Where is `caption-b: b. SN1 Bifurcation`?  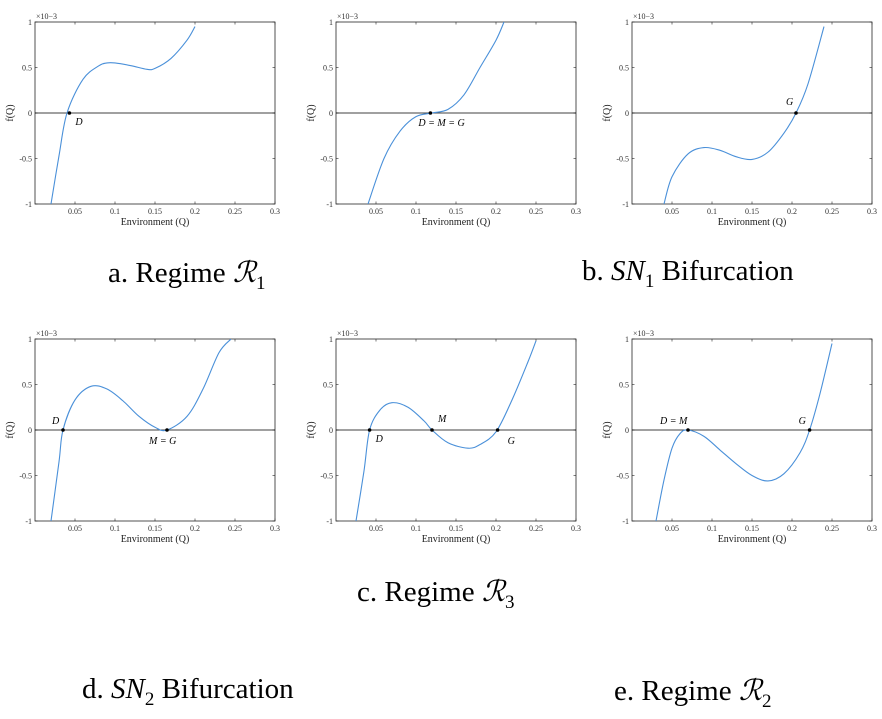 caption-b: b. SN1 Bifurcation is located at coordinates (688, 273).